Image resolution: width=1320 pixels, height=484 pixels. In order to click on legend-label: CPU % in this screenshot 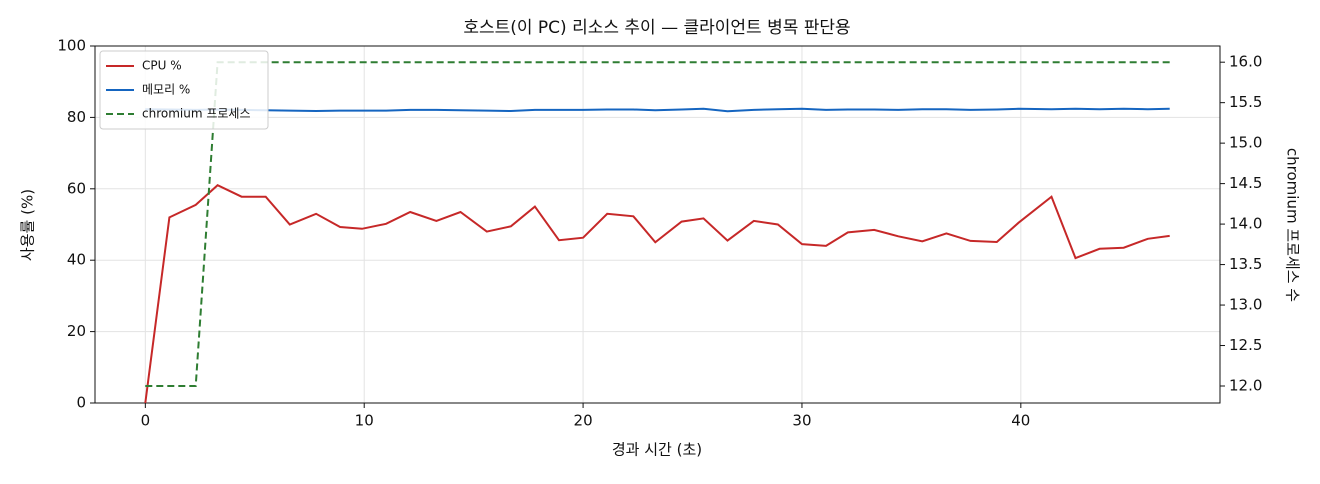, I will do `click(162, 66)`.